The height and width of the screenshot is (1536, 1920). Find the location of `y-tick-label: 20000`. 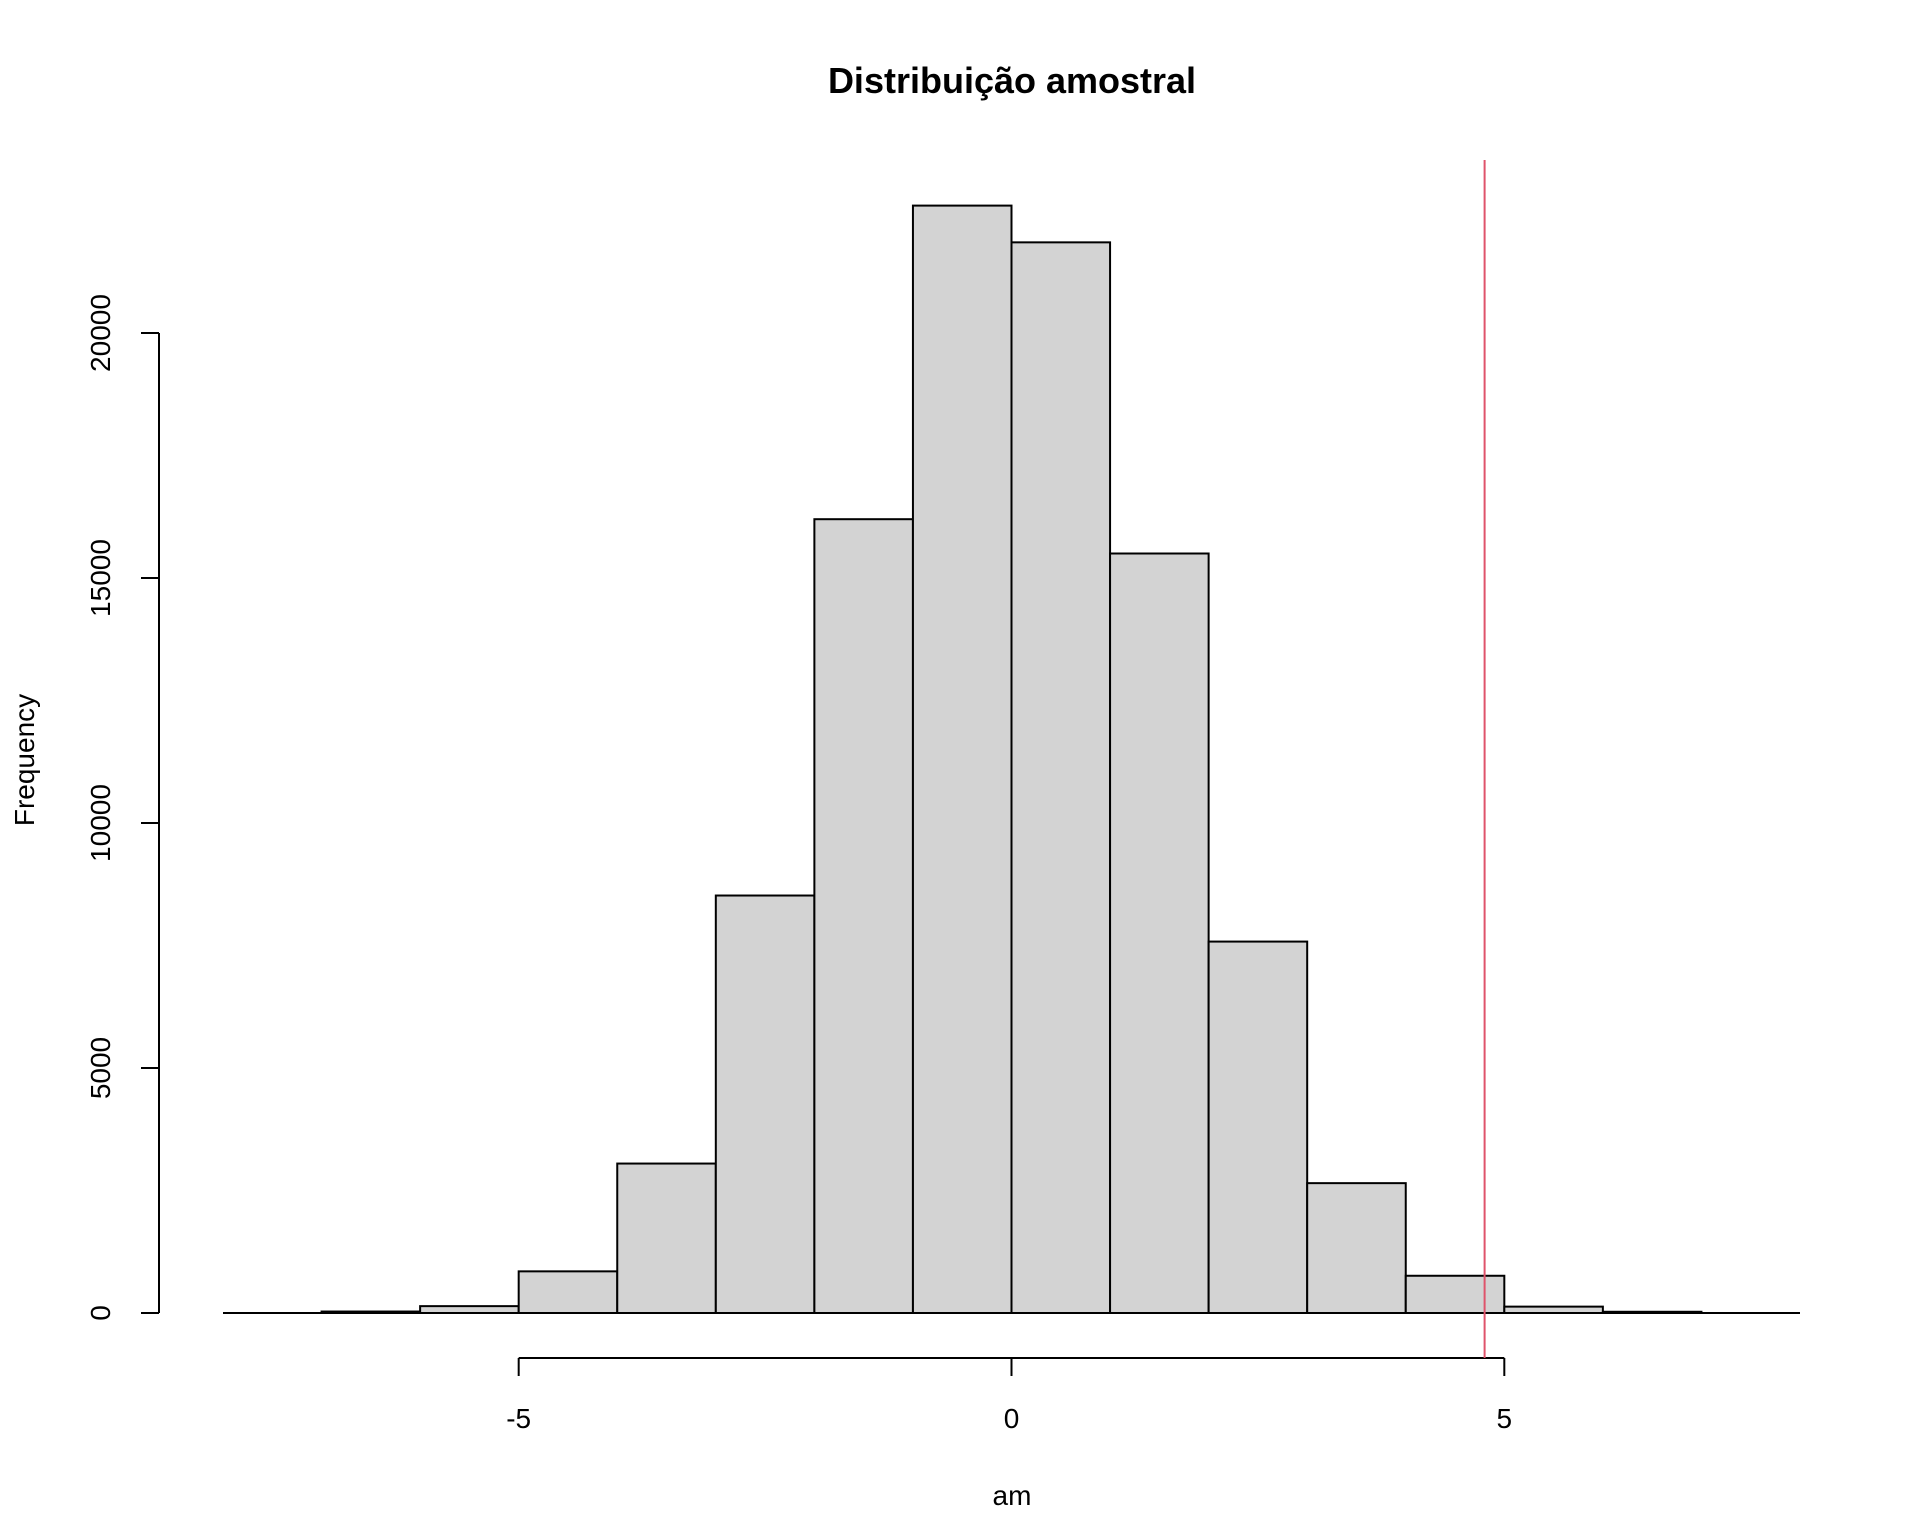

y-tick-label: 20000 is located at coordinates (100, 333).